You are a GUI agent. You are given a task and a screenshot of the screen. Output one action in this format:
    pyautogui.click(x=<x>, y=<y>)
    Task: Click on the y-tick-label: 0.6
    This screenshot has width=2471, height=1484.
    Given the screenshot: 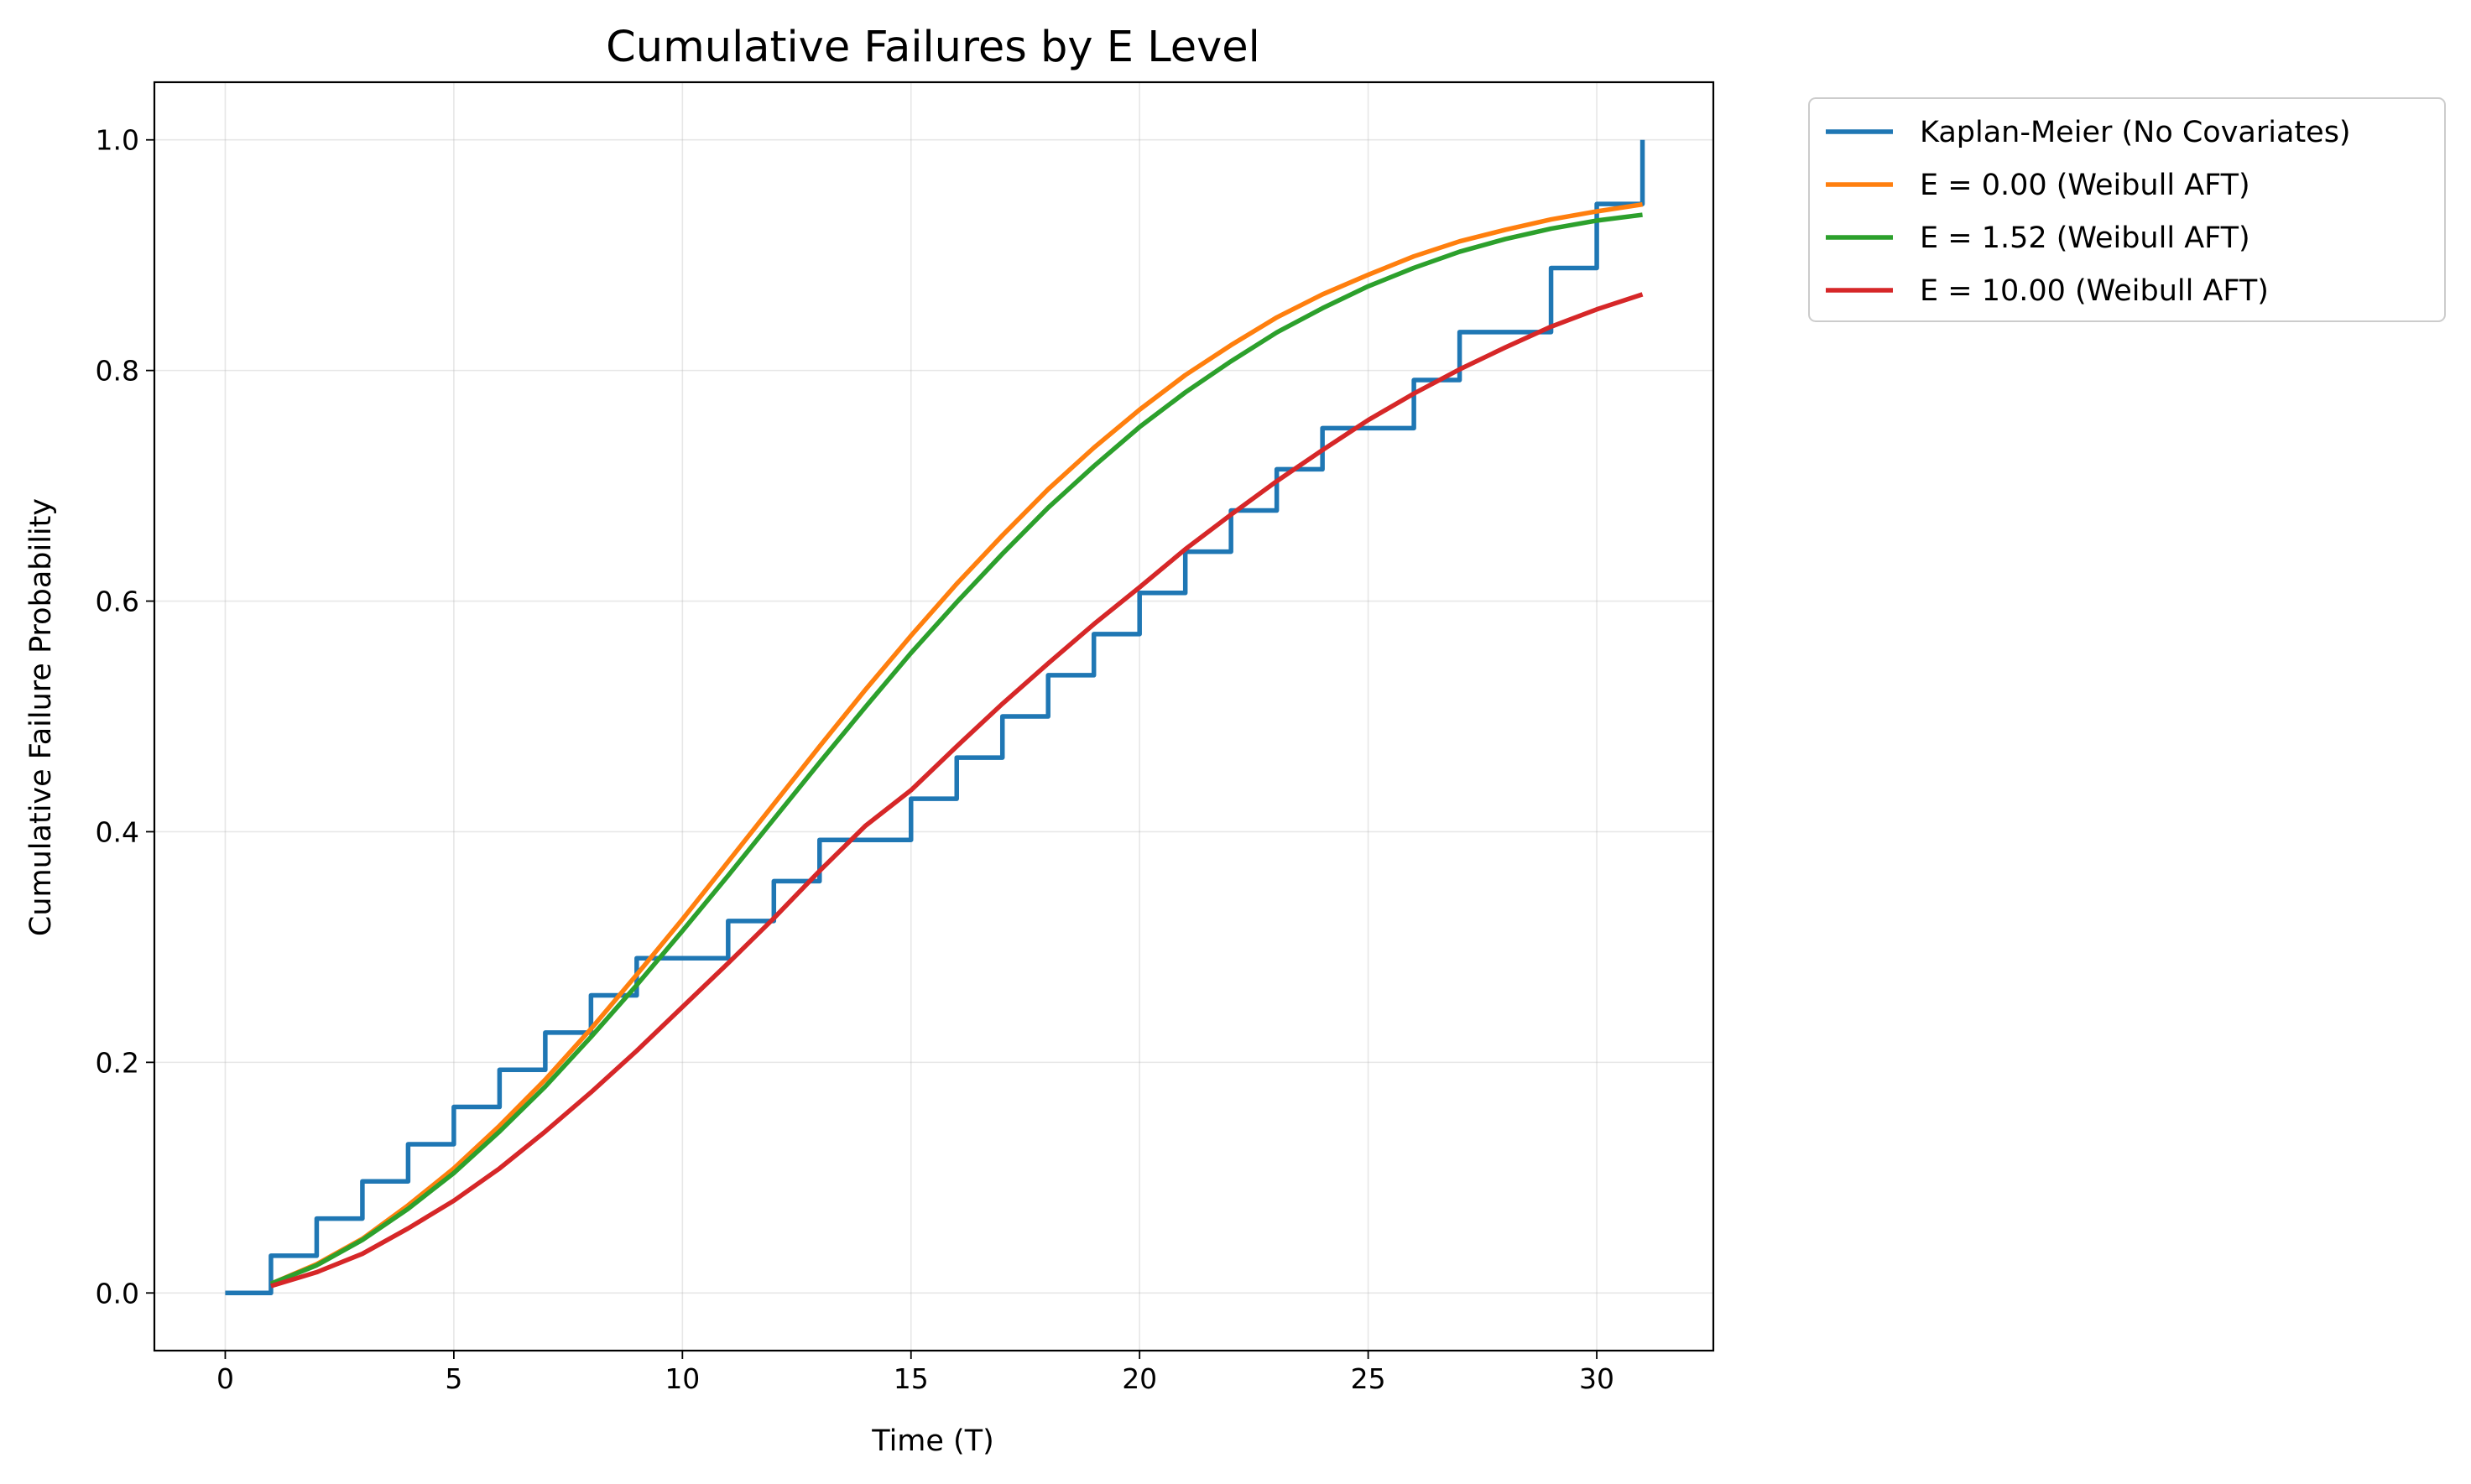 What is the action you would take?
    pyautogui.click(x=117, y=602)
    